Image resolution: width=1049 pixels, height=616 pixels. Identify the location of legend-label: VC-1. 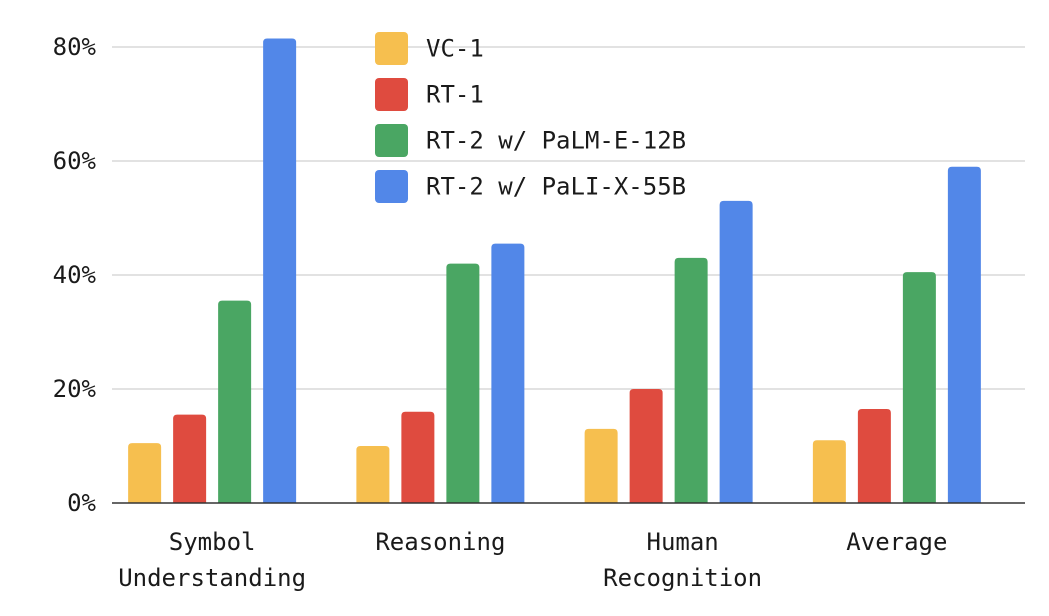
(455, 49).